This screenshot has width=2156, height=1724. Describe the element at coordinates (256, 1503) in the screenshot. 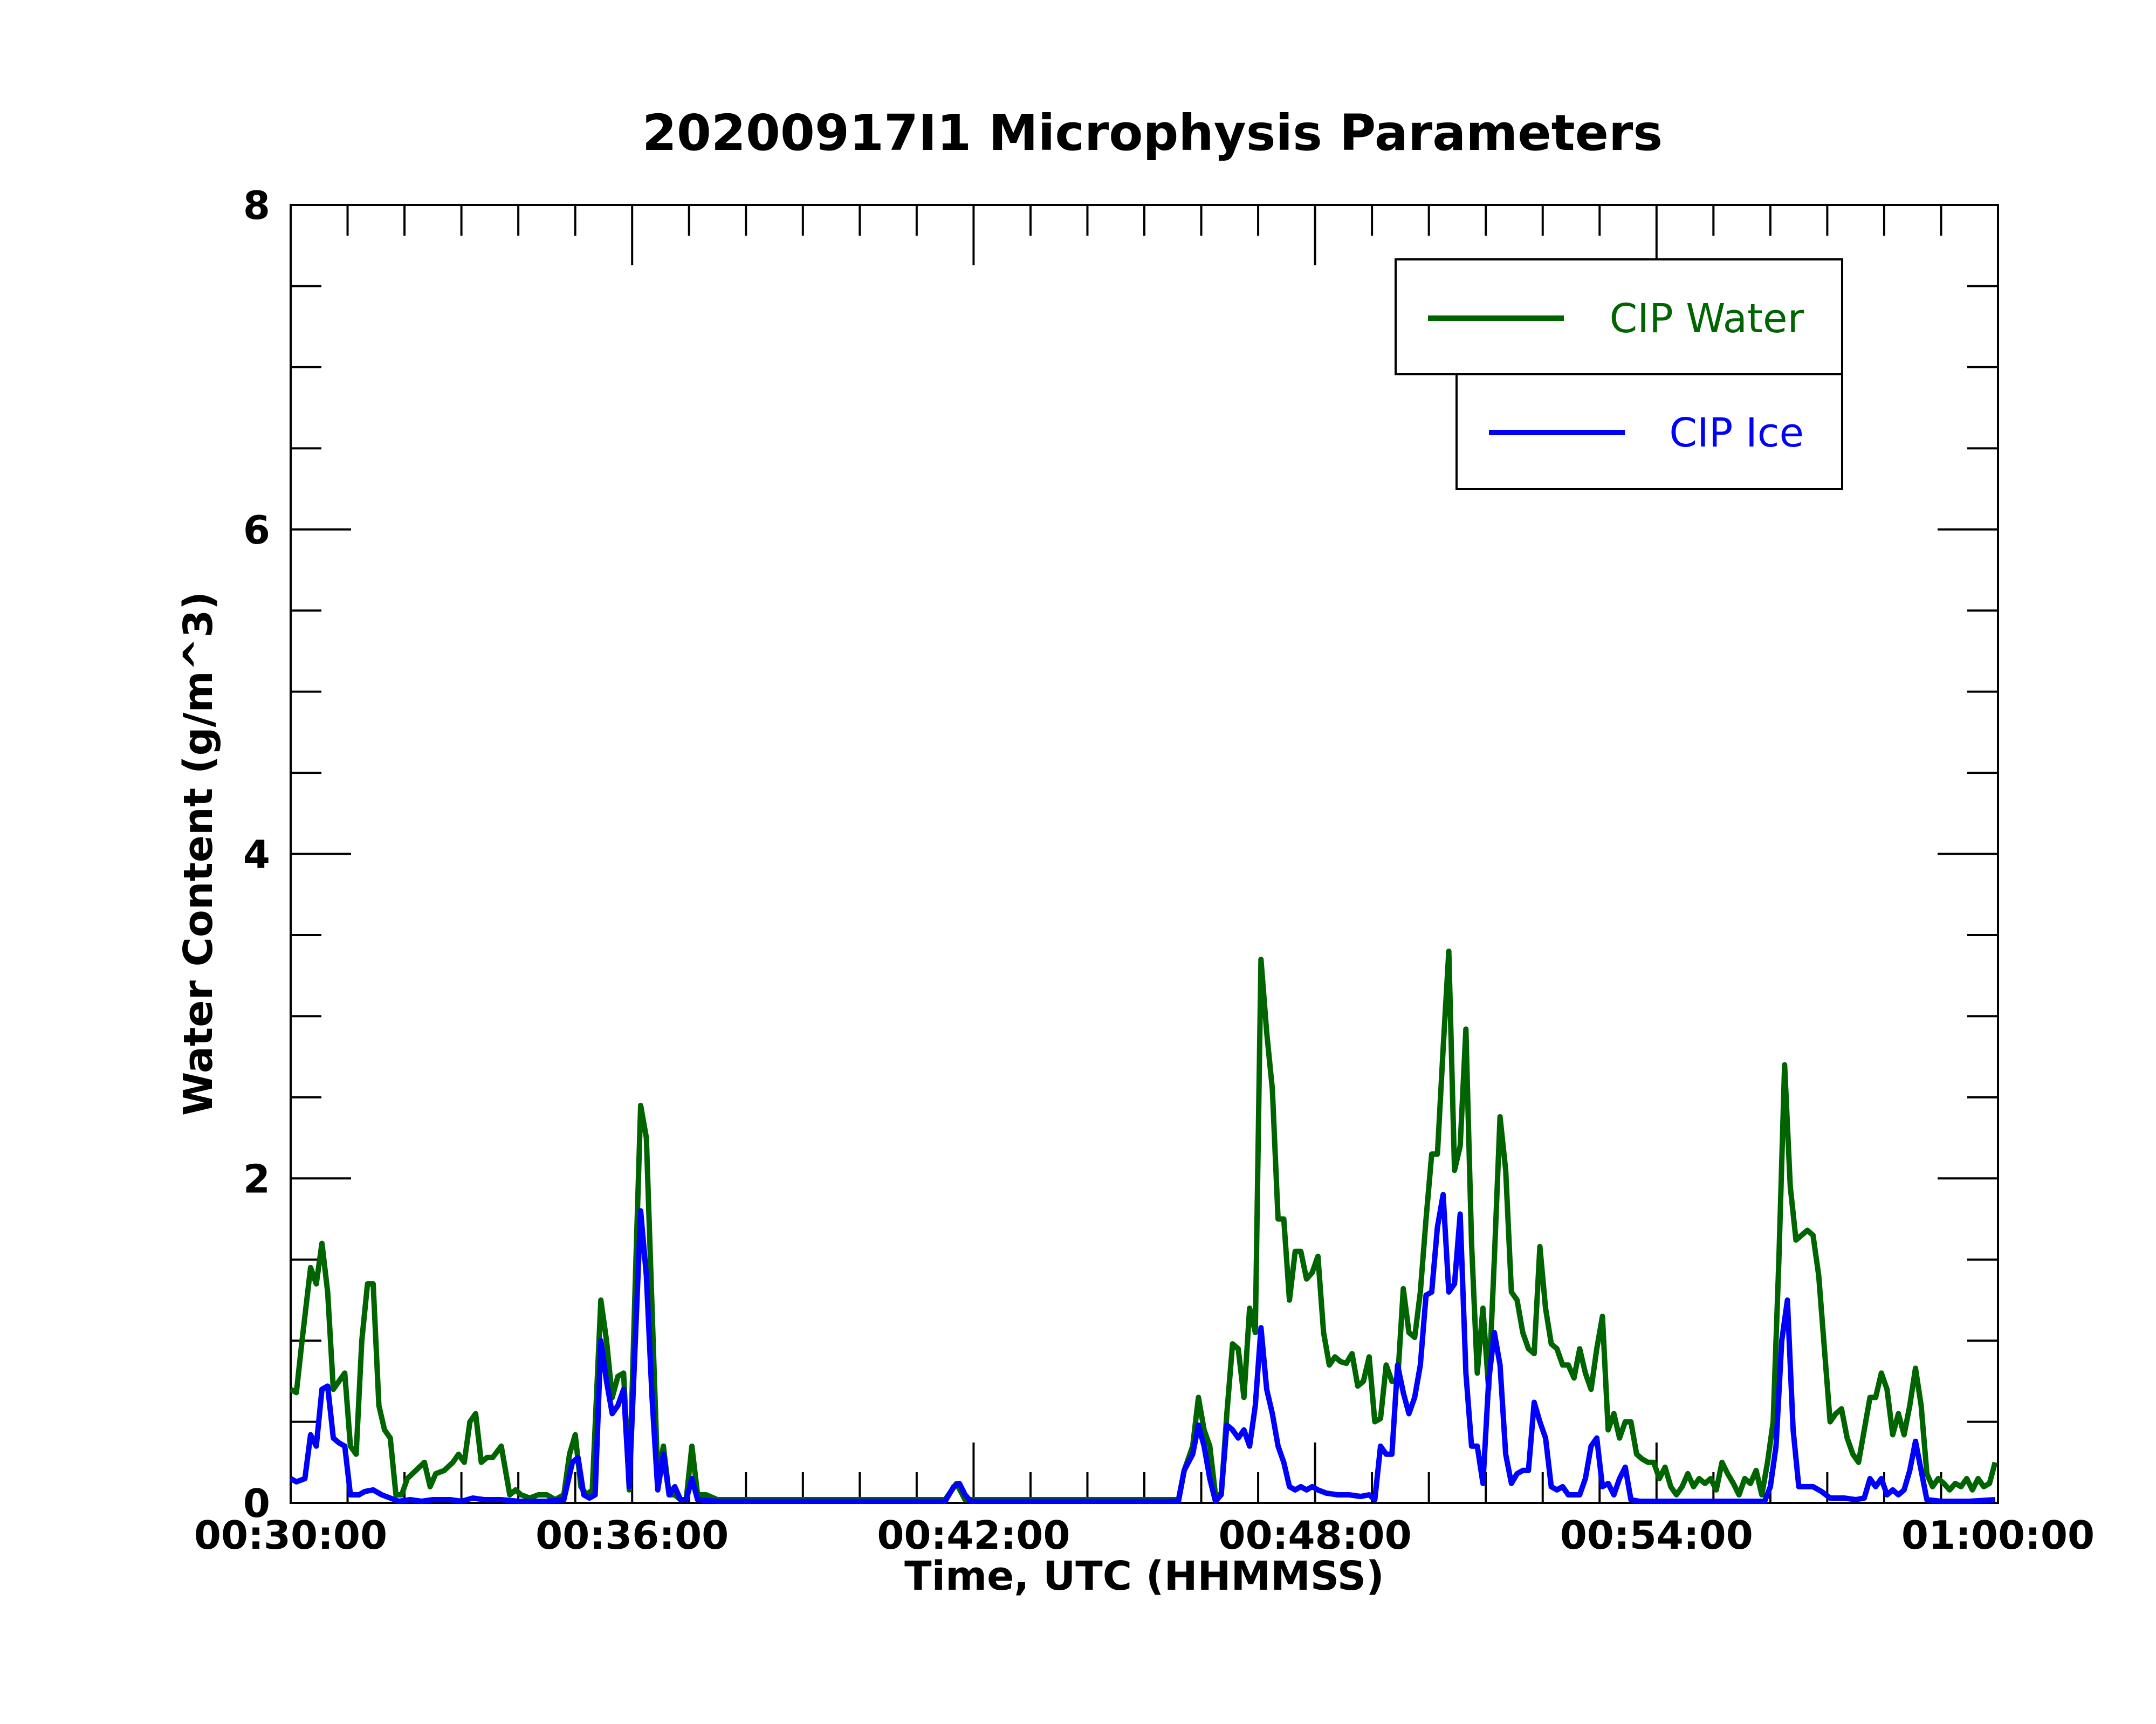

I see `y-tick-label: 0` at that location.